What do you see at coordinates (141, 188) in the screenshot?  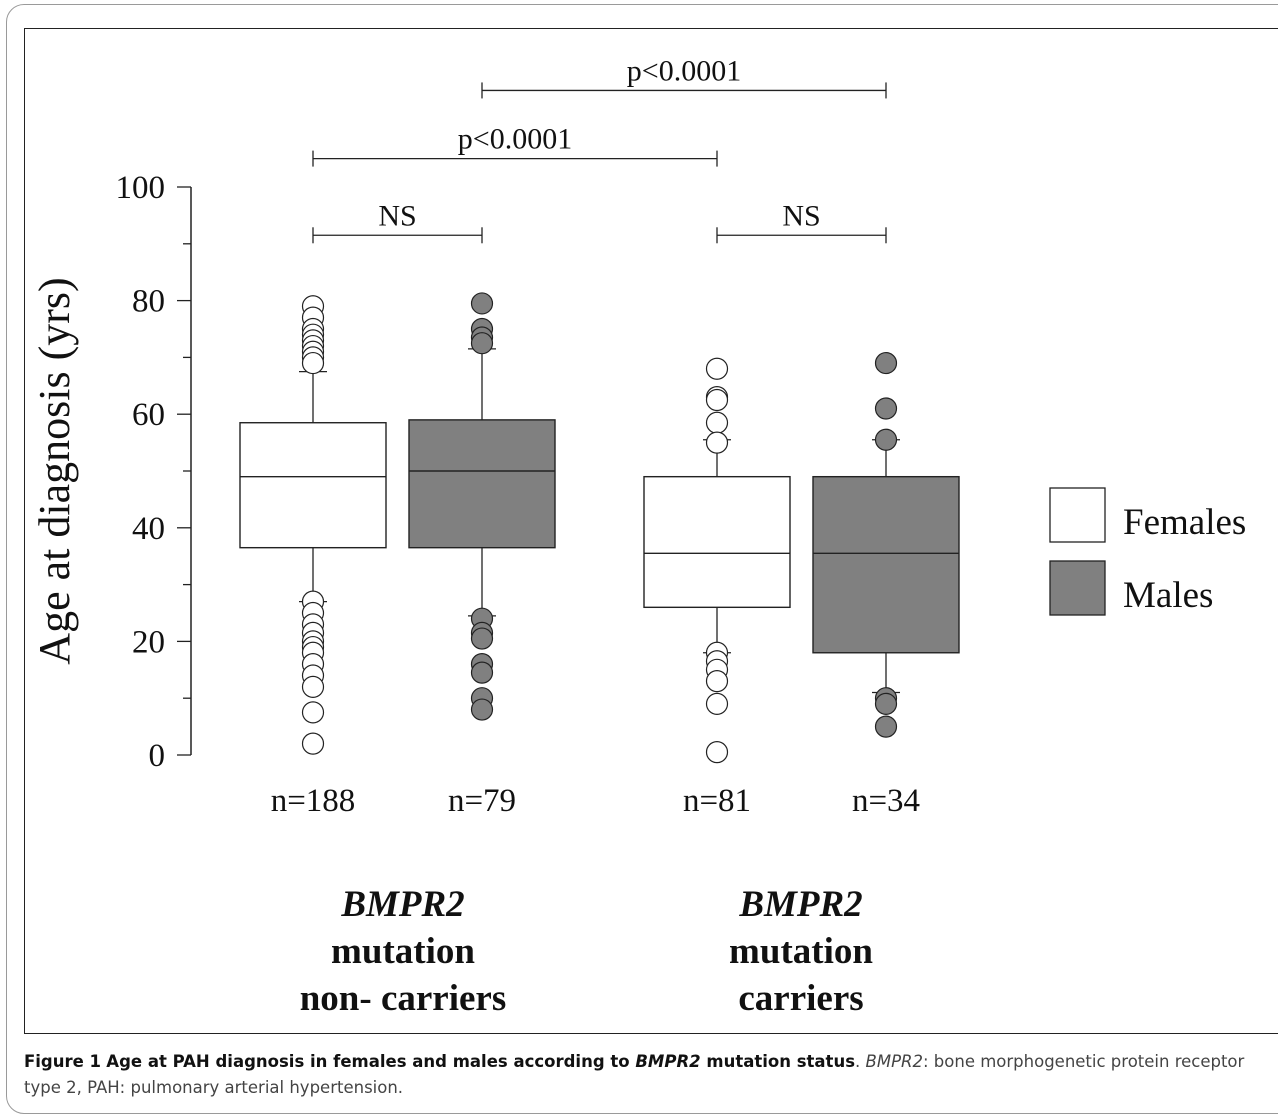 I see `y-tick-label: 100` at bounding box center [141, 188].